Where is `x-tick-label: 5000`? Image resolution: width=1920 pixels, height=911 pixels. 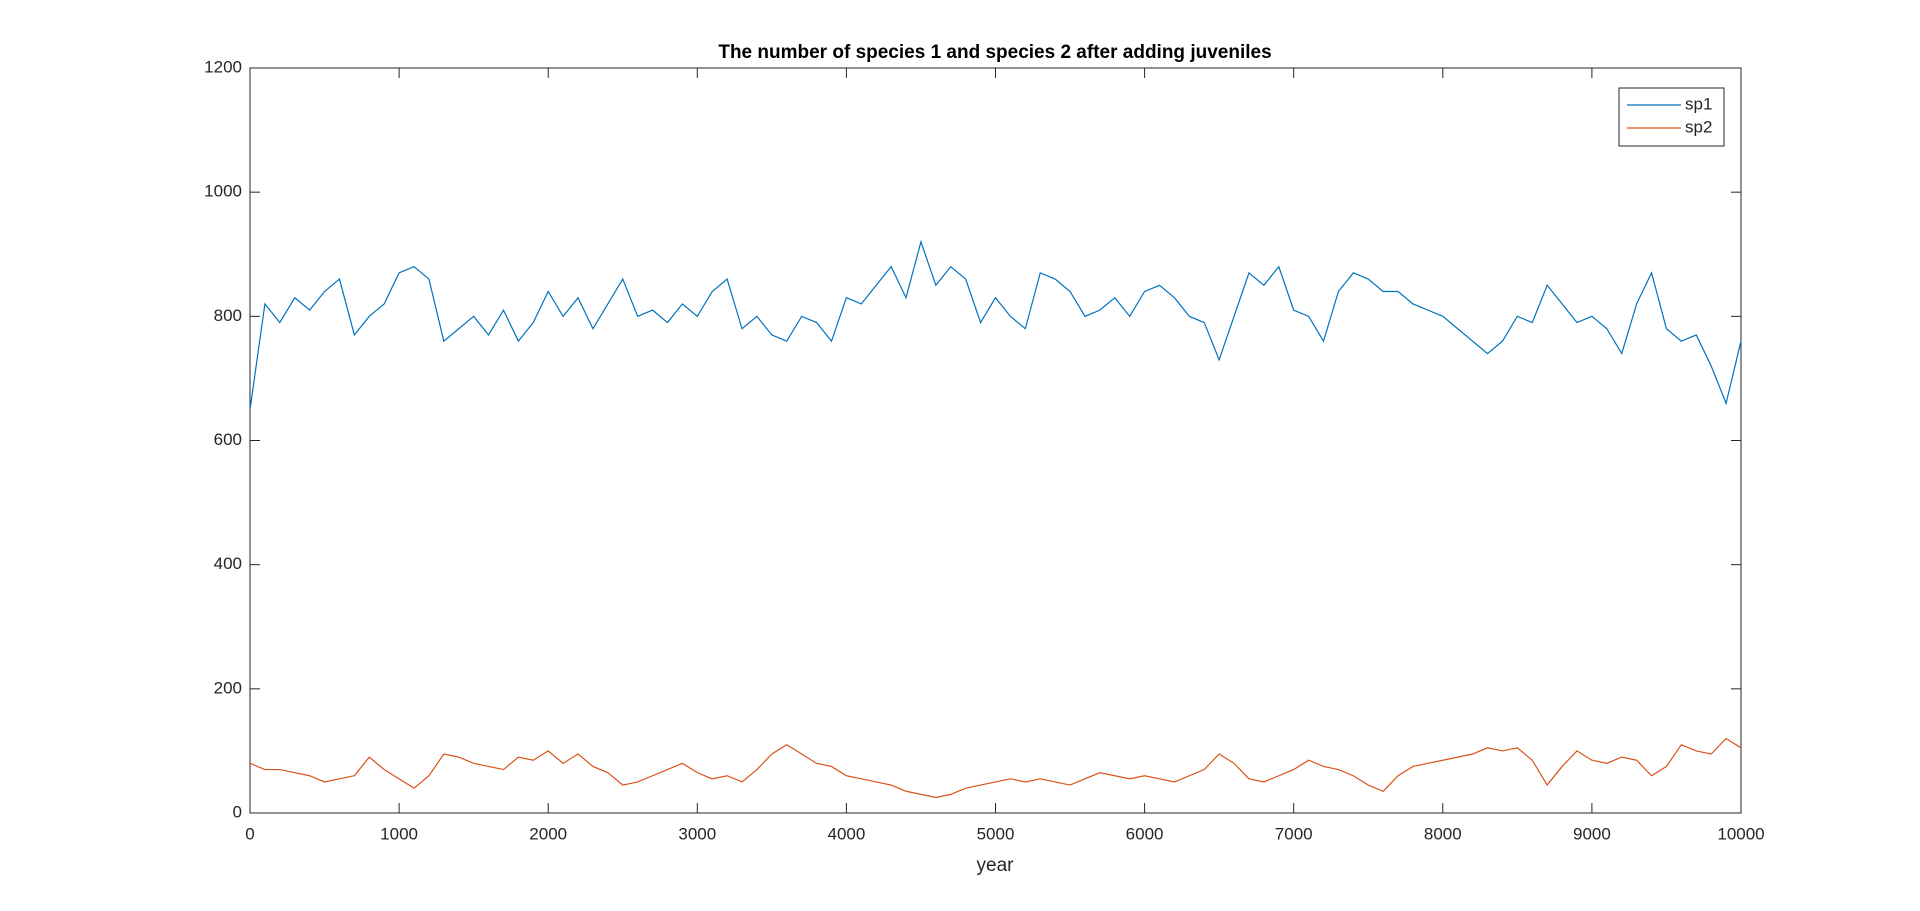
x-tick-label: 5000 is located at coordinates (996, 833).